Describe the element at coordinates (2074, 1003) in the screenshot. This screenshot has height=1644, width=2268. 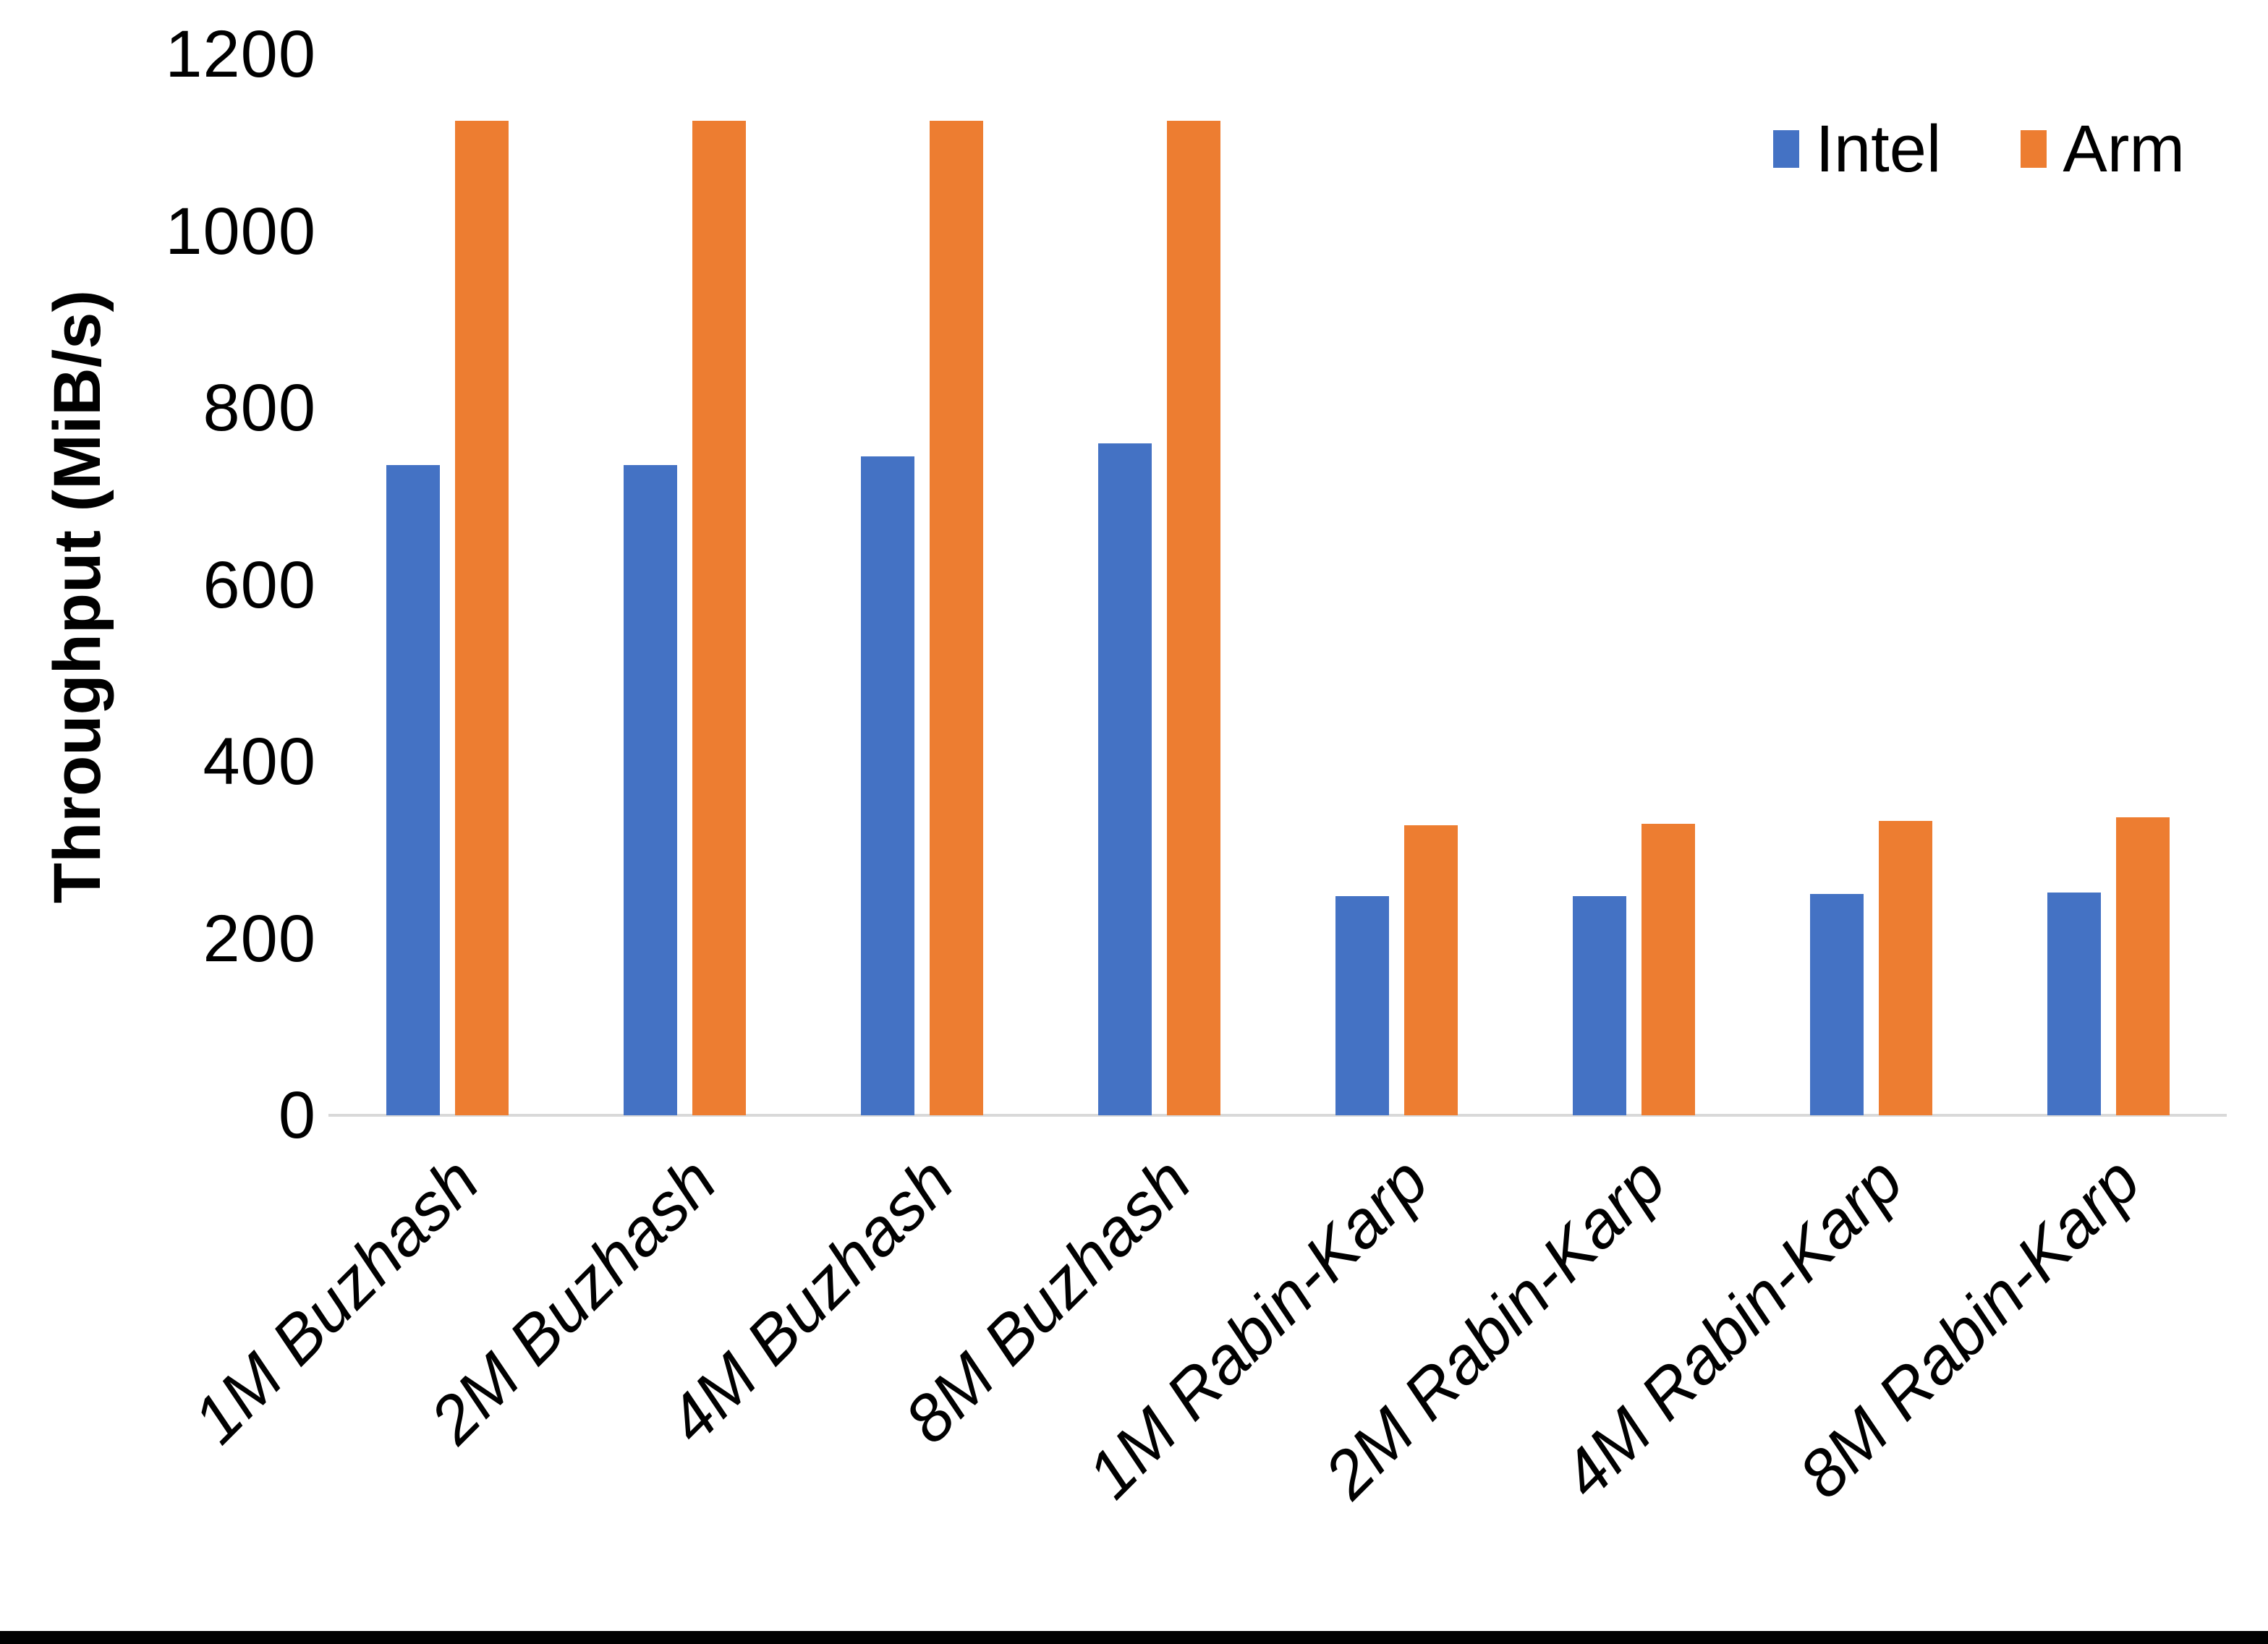
I see `bar-intel-8m-rabin-karp` at that location.